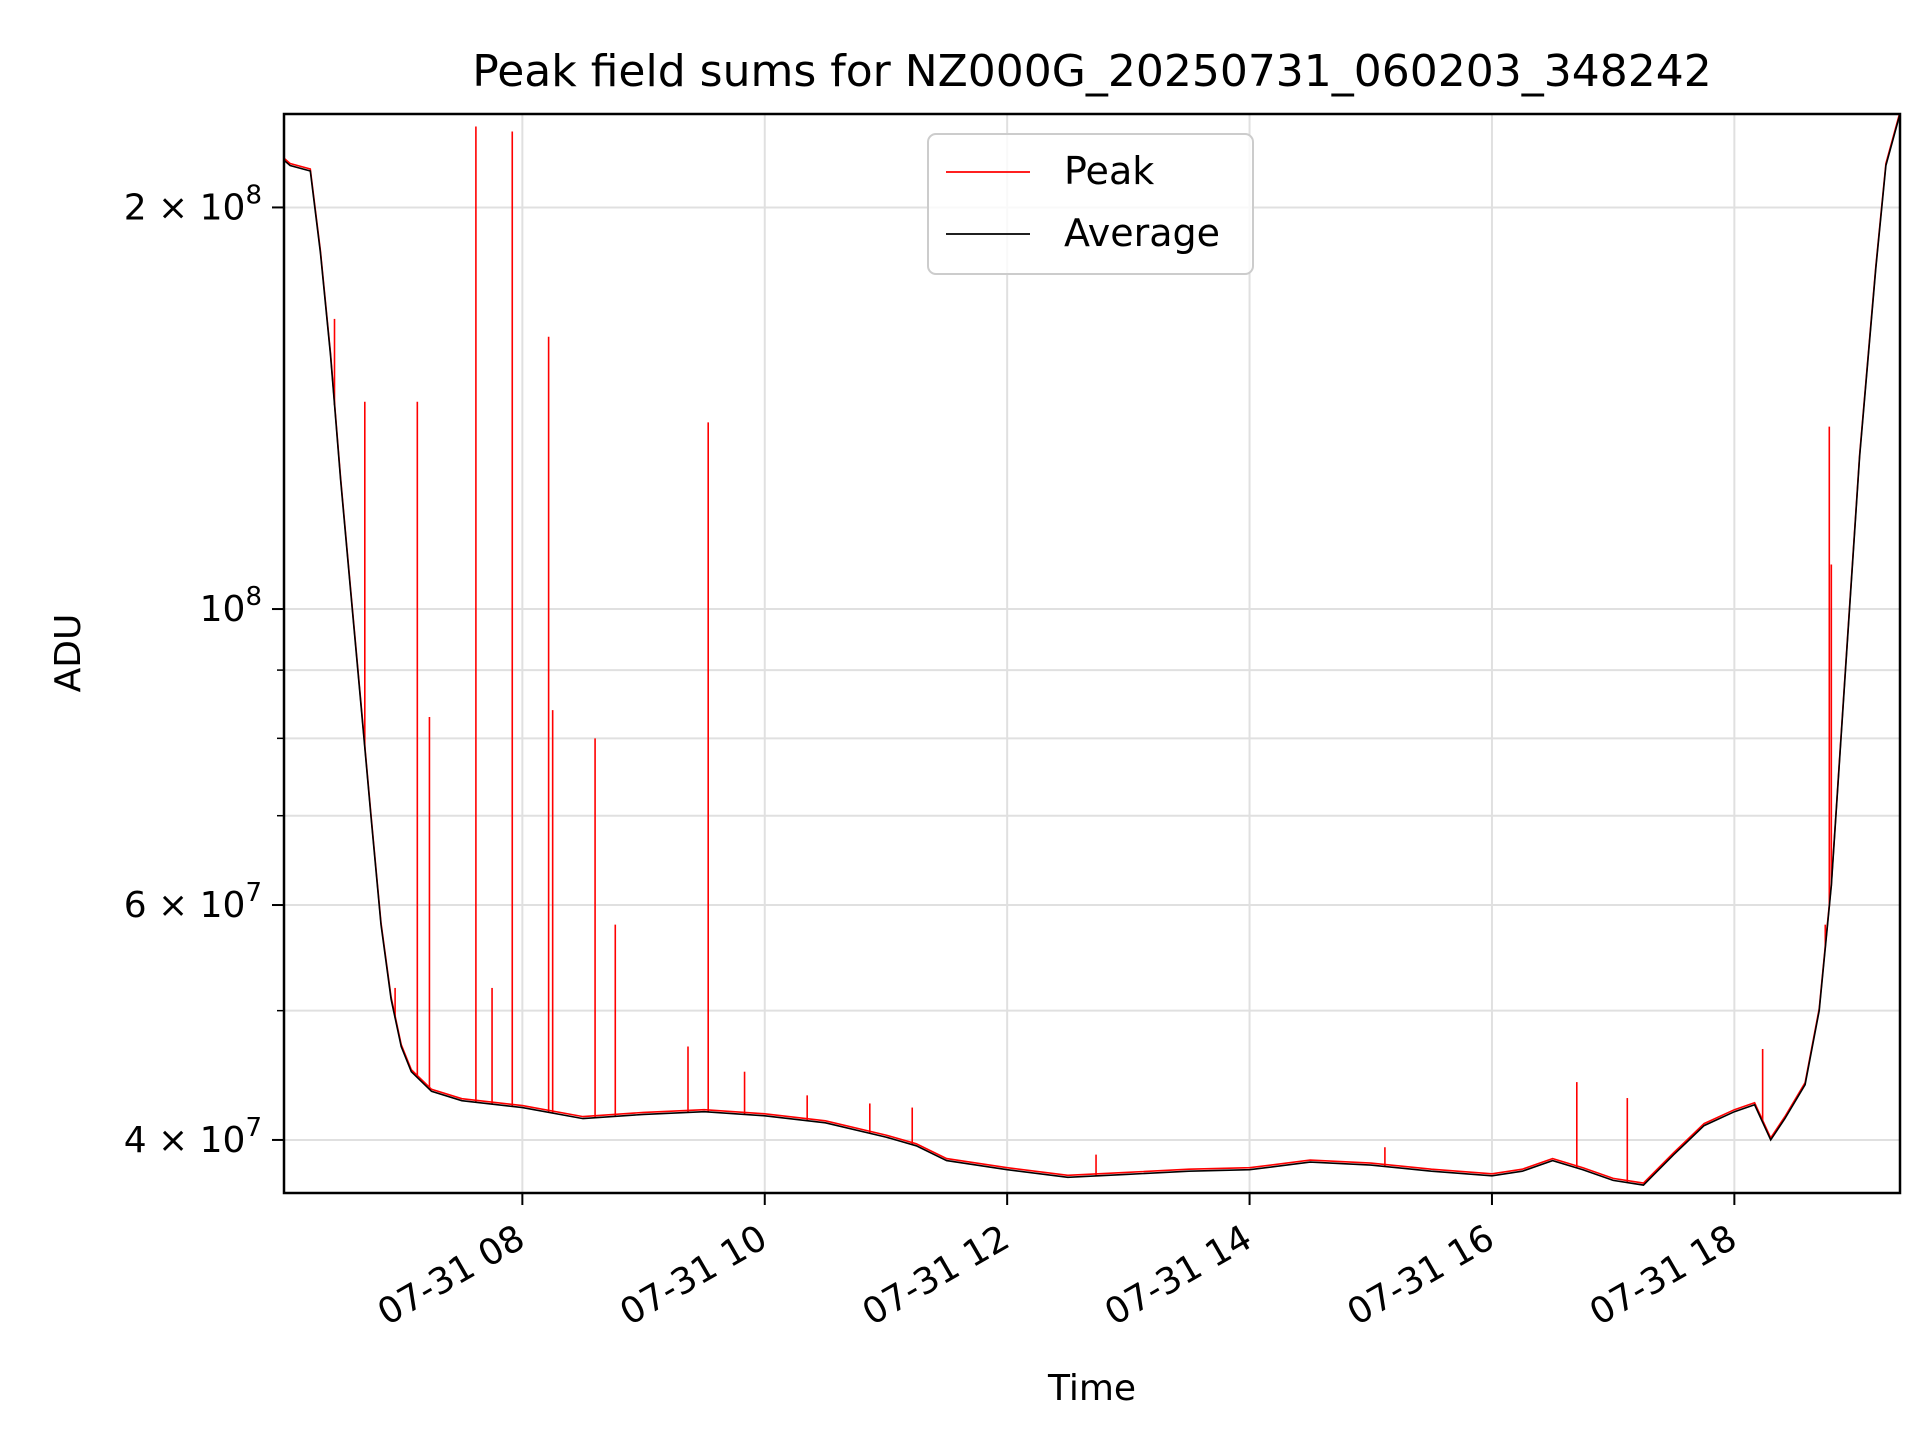 The width and height of the screenshot is (1920, 1440). What do you see at coordinates (193, 204) in the screenshot?
I see `y-tick-label: 2 × 108` at bounding box center [193, 204].